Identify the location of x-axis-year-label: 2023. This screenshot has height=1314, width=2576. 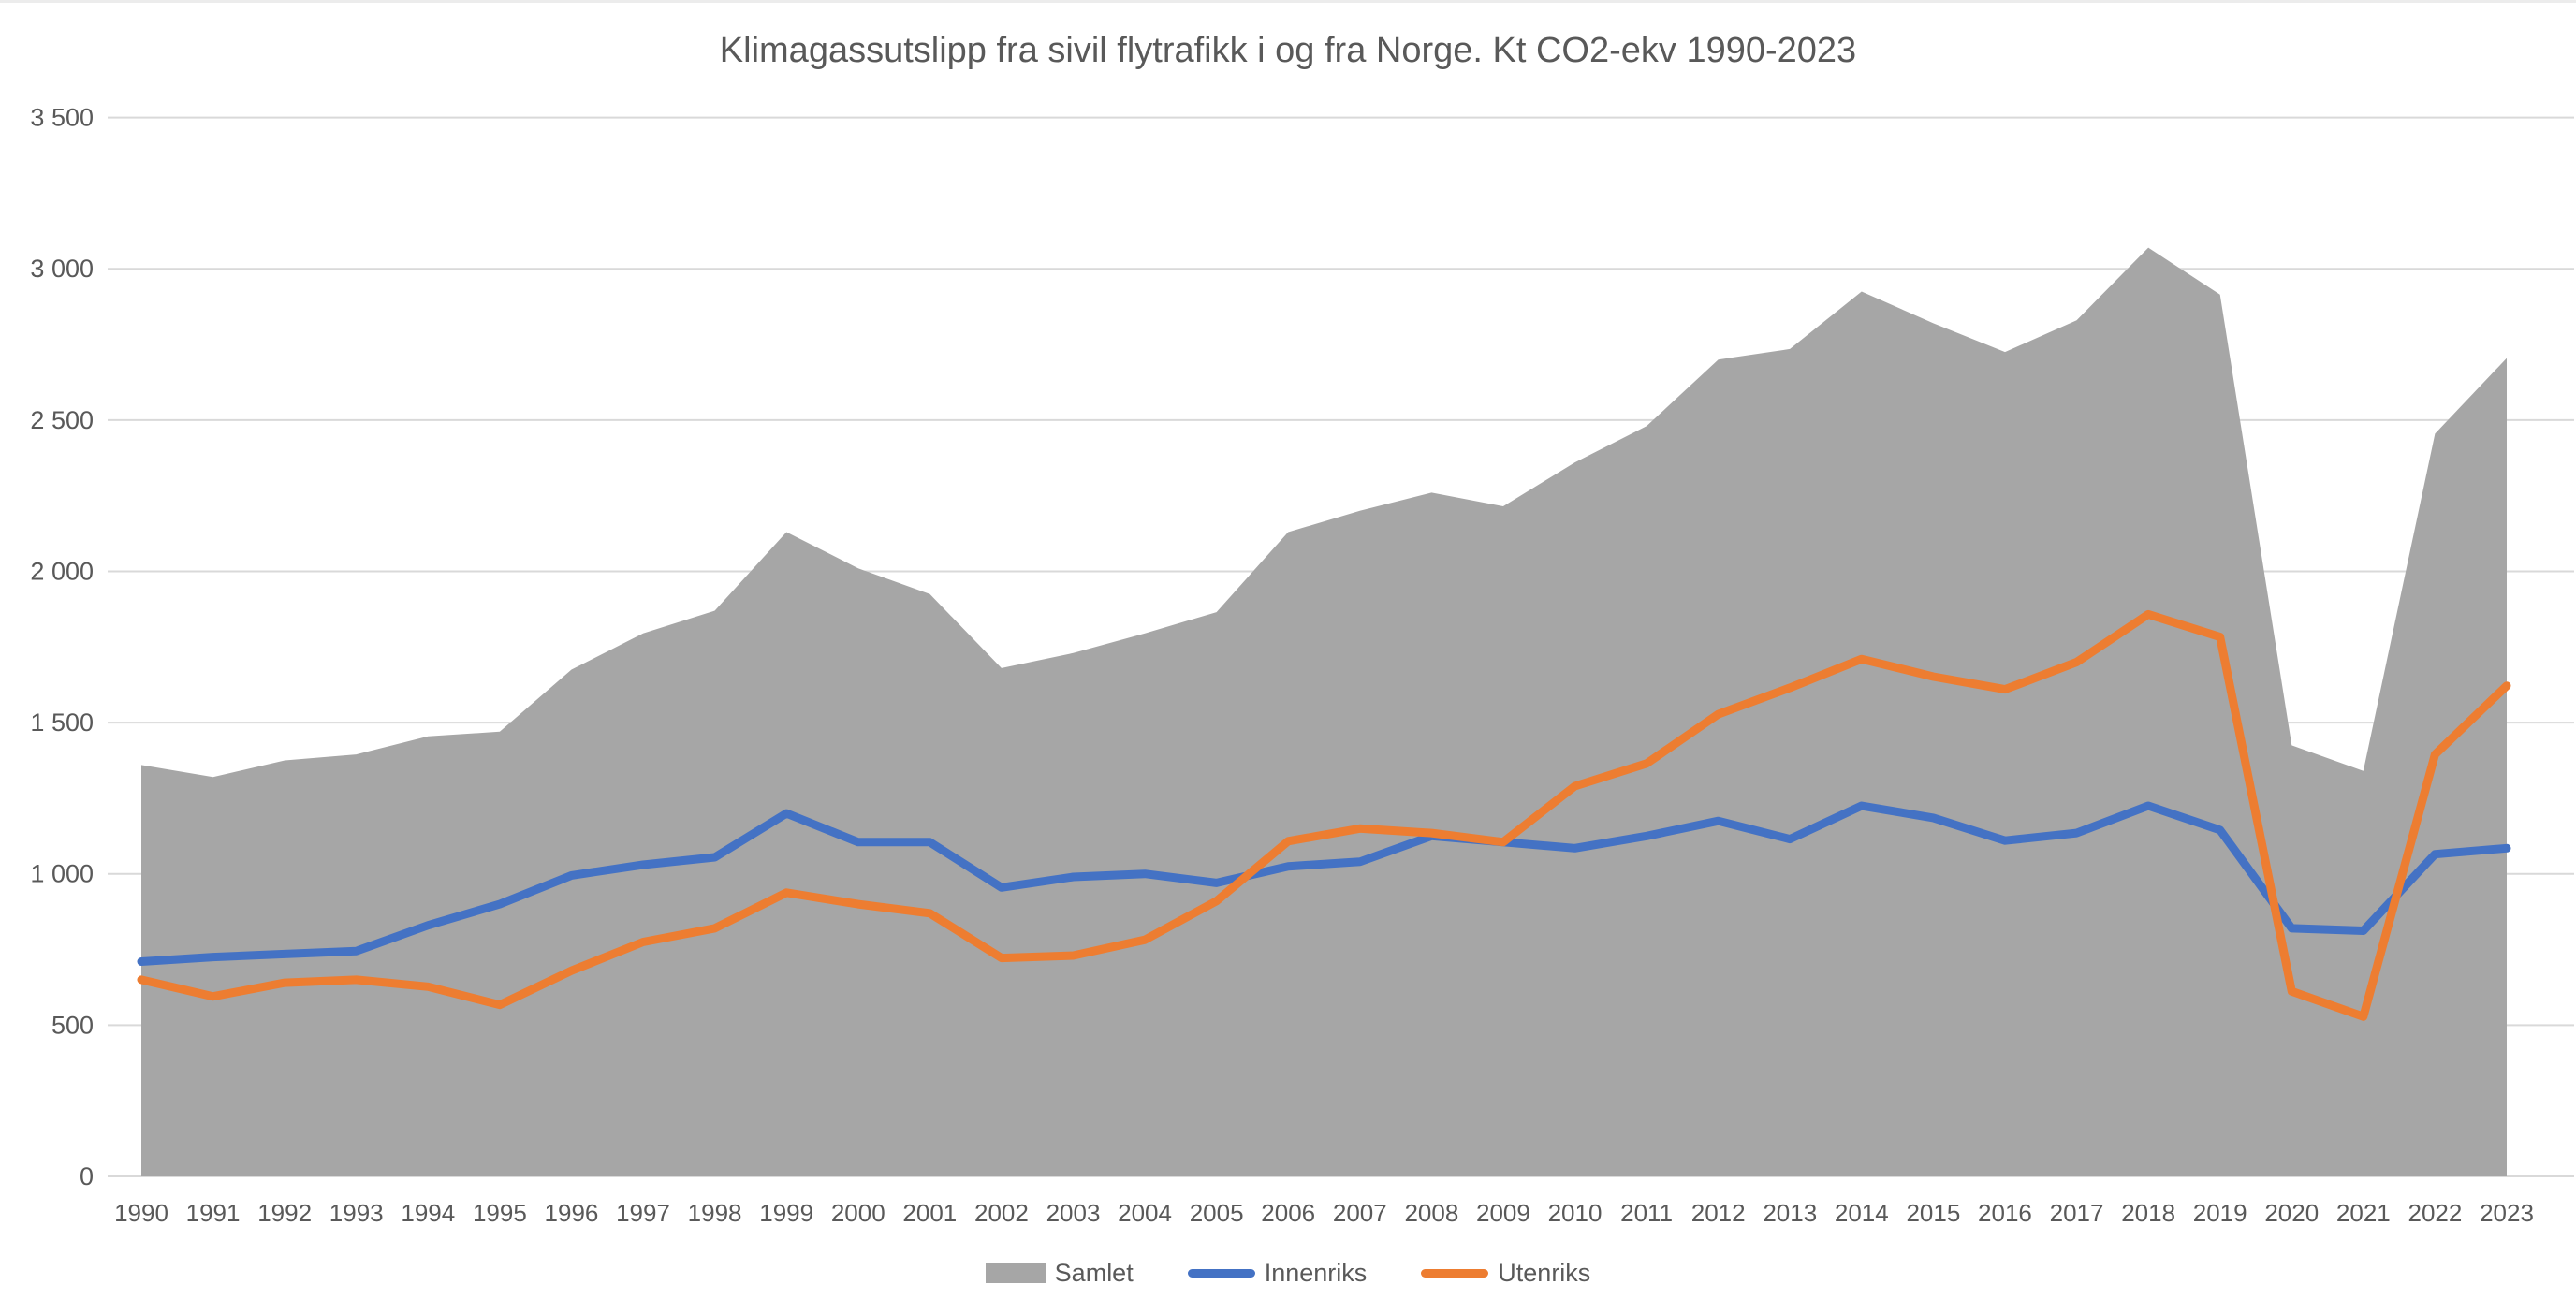
(2507, 1213).